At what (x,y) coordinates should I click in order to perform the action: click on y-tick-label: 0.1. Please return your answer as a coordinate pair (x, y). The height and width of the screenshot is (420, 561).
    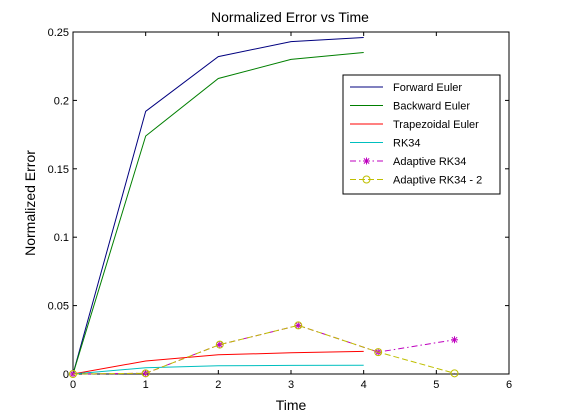
    Looking at the image, I should click on (61, 238).